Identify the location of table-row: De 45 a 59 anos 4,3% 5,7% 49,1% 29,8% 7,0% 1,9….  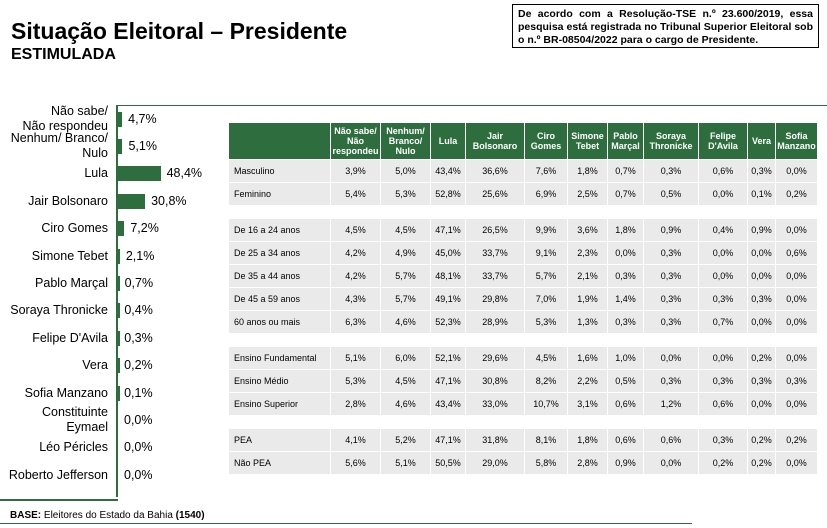
(523, 299).